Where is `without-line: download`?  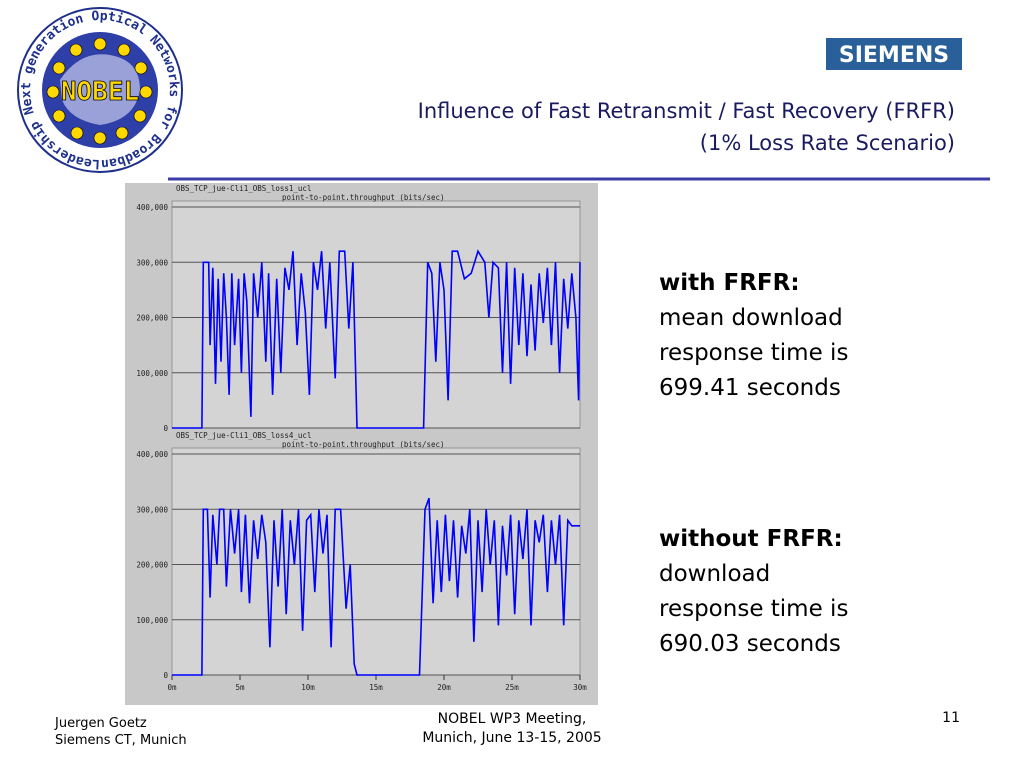
without-line: download is located at coordinates (714, 574).